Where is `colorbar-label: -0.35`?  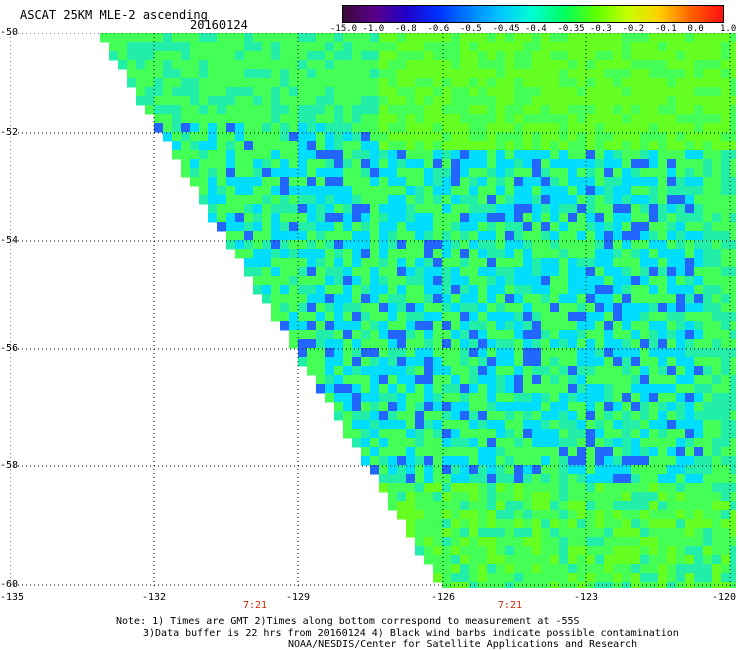 colorbar-label: -0.35 is located at coordinates (571, 29).